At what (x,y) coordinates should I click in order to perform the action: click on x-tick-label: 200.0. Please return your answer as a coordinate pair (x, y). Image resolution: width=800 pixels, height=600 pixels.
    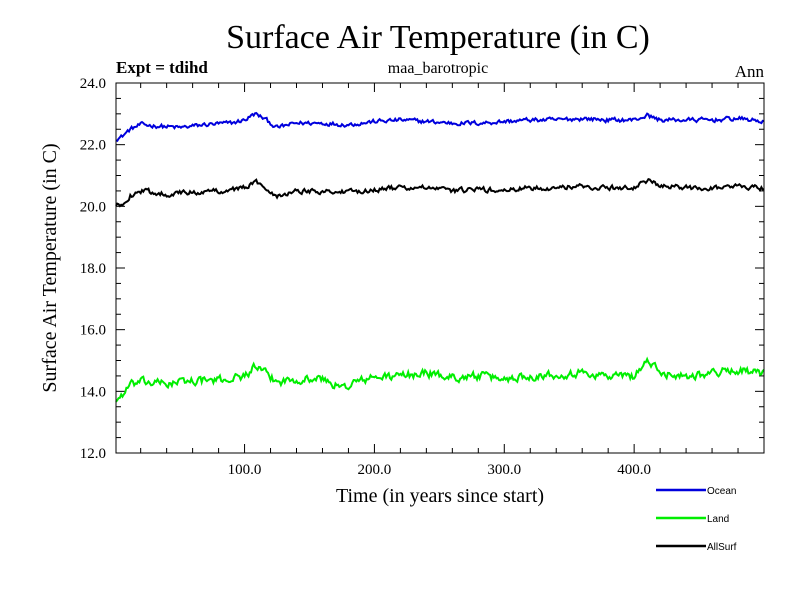
    Looking at the image, I should click on (375, 470).